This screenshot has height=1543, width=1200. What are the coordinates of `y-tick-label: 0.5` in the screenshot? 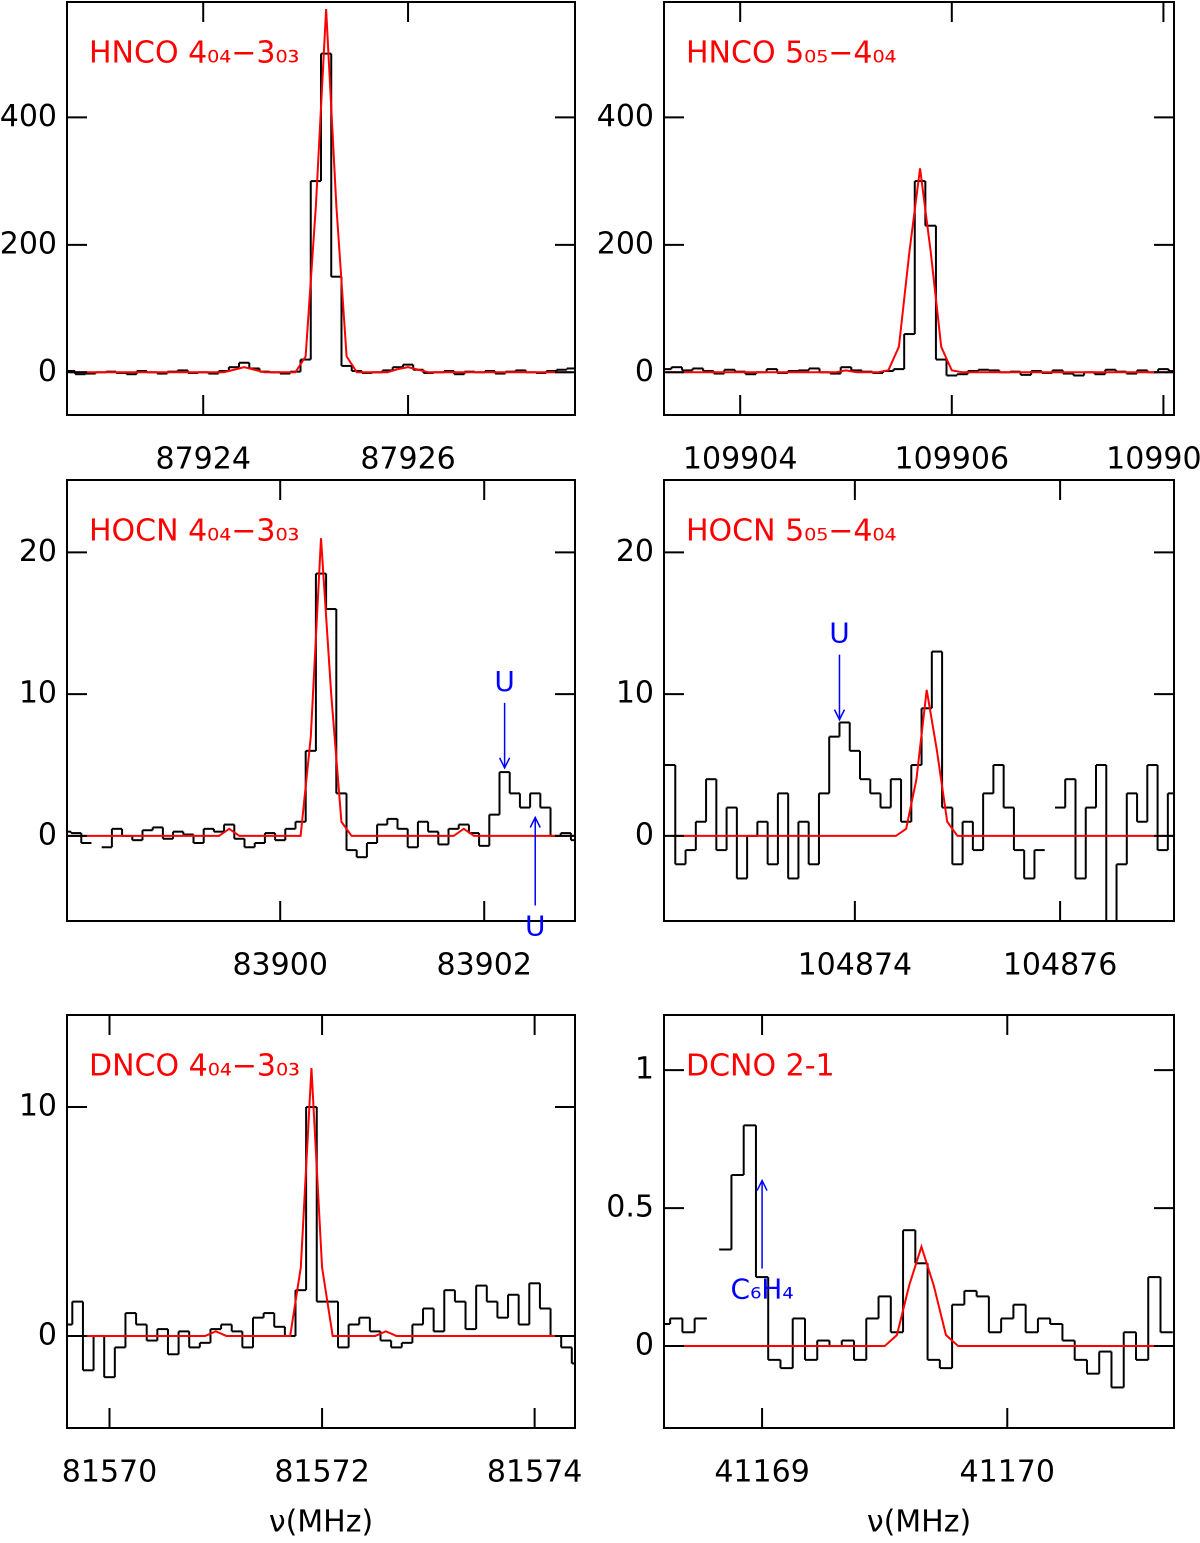 It's located at (630, 1207).